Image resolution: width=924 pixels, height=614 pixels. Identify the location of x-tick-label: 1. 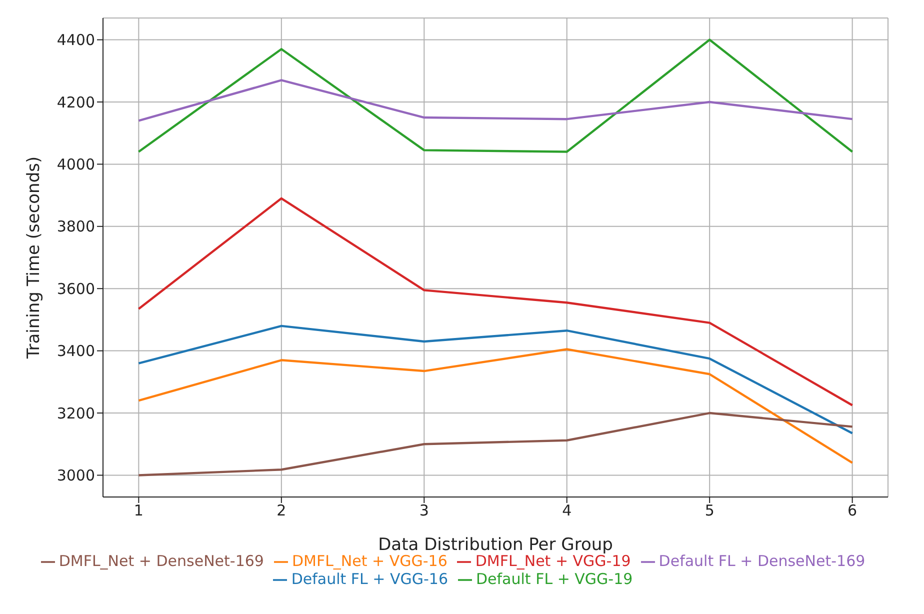
(139, 511).